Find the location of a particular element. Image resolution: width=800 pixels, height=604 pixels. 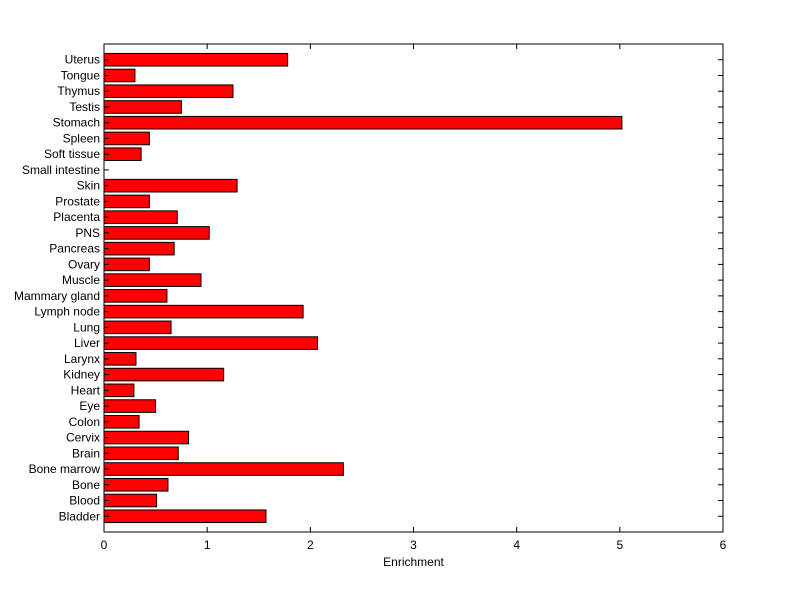

bar-pns is located at coordinates (156, 233).